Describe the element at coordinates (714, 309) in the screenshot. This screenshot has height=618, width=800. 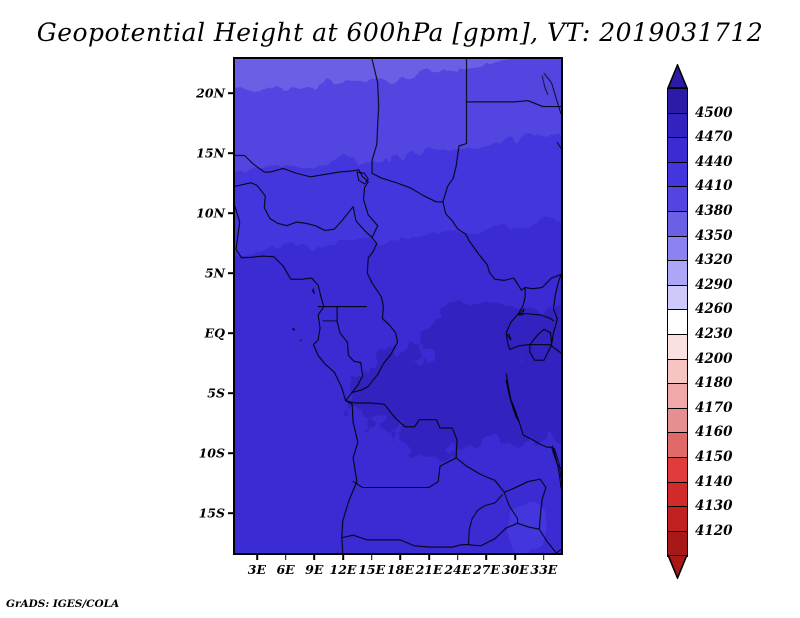
I see `colorbar-tick-label-4260: 4260` at that location.